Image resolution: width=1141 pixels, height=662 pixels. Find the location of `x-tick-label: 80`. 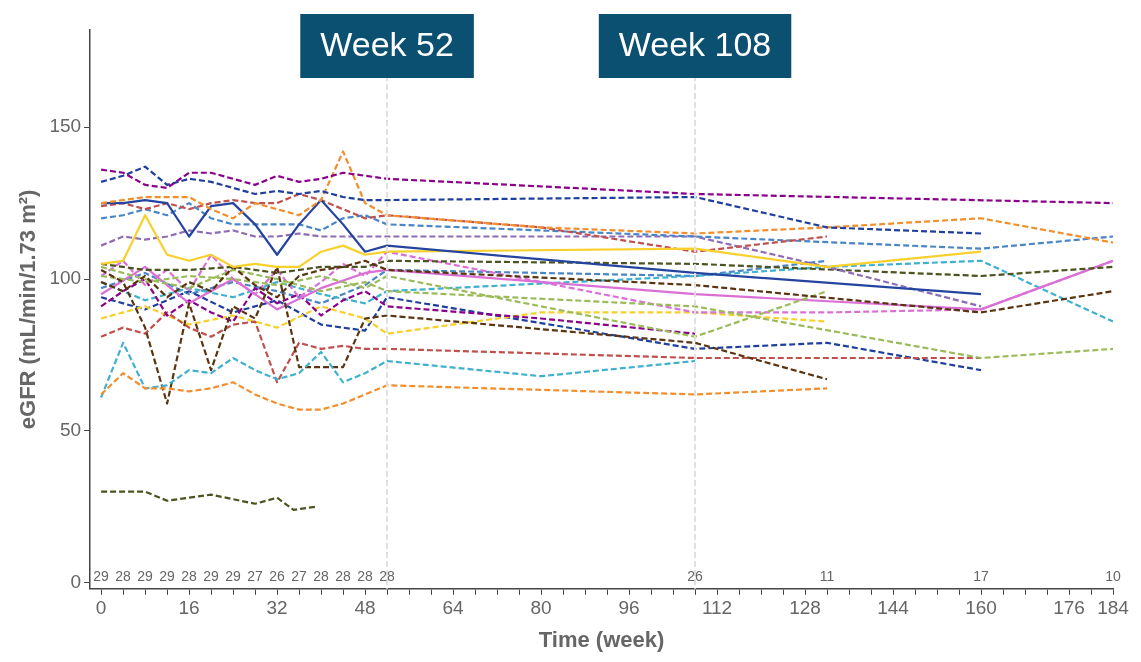

x-tick-label: 80 is located at coordinates (541, 608).